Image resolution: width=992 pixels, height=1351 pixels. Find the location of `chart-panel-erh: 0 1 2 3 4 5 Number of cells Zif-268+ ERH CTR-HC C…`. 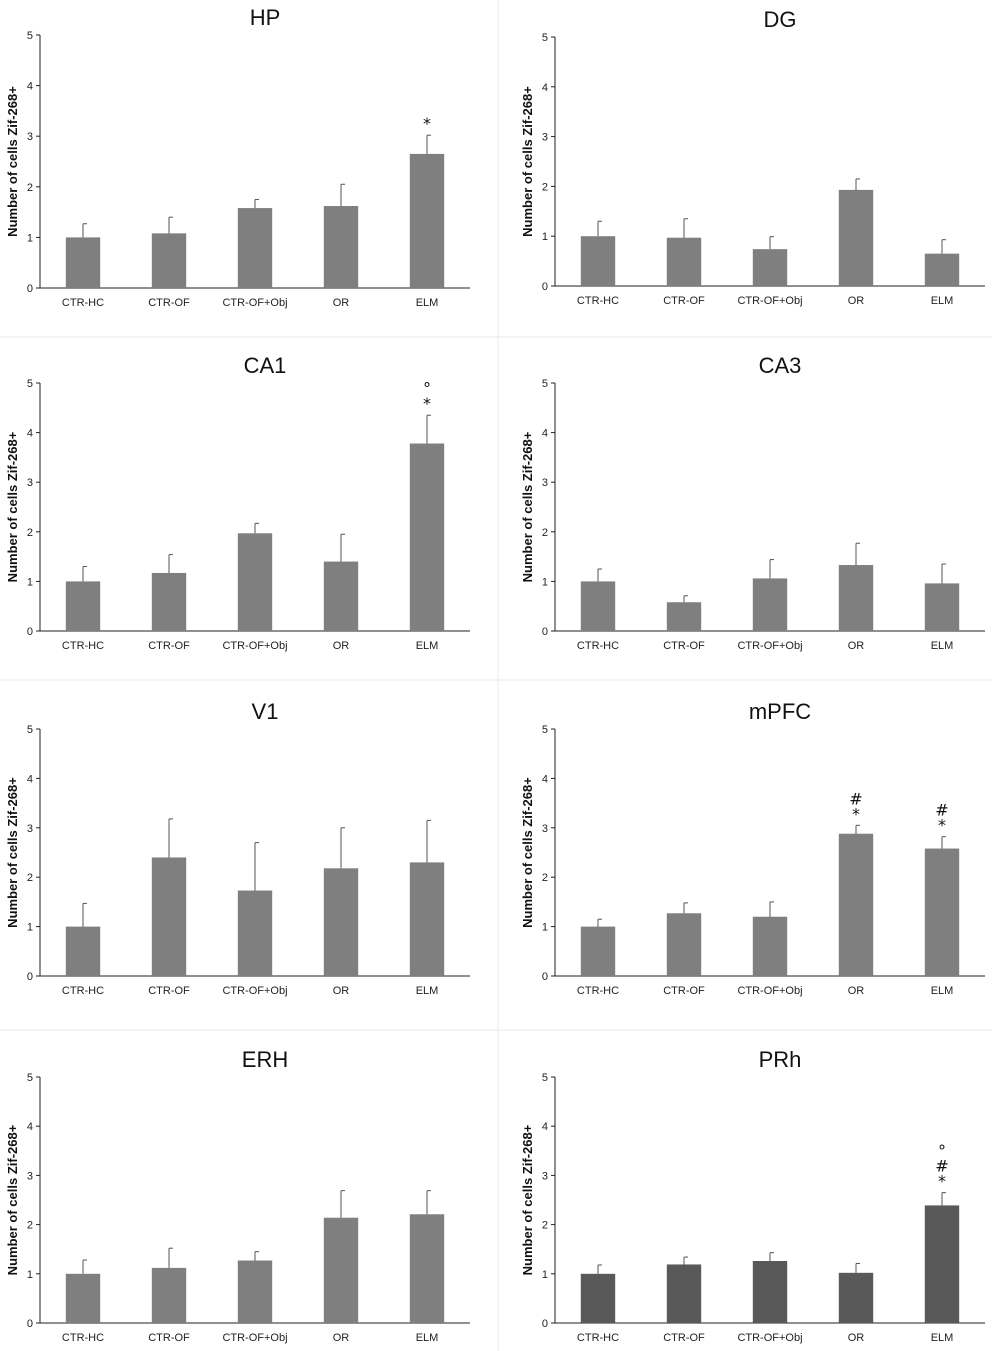

chart-panel-erh: 0 1 2 3 4 5 Number of cells Zif-268+ ERH CTR-HC C… is located at coordinates (237, 1195).